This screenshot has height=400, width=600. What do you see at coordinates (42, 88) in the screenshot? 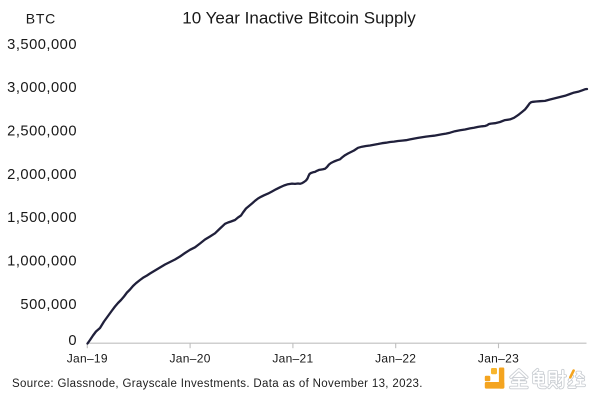
I see `svg-text: 3,000,000` at bounding box center [42, 88].